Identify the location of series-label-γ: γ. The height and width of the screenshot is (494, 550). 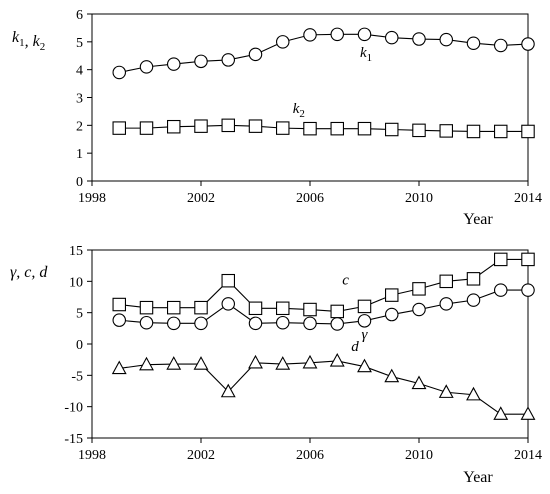
(365, 335).